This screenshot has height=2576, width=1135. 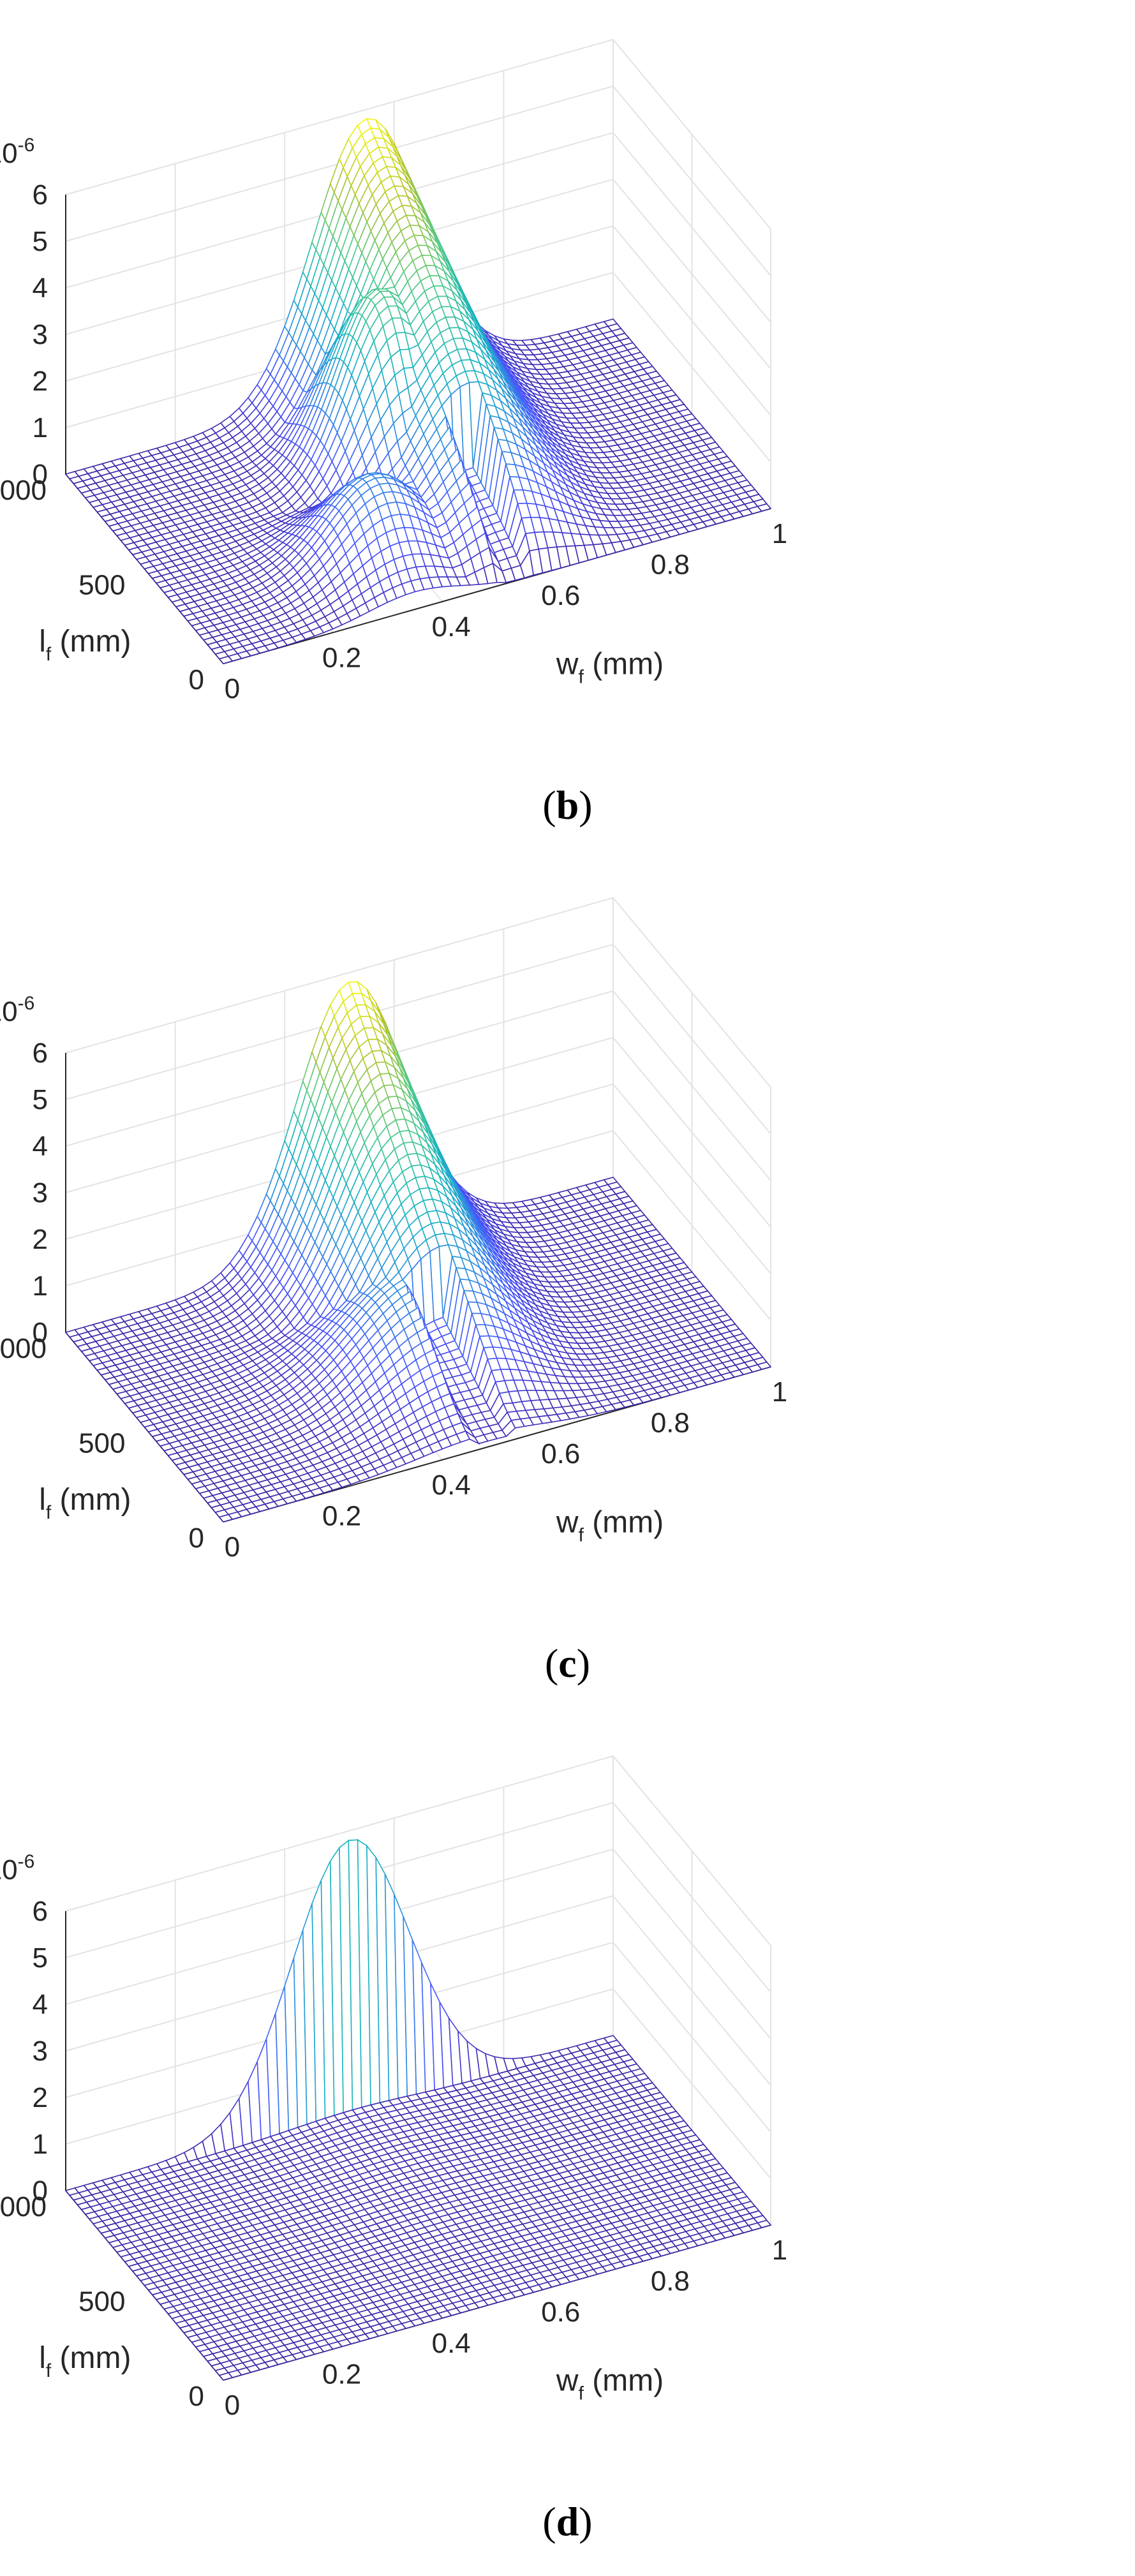 What do you see at coordinates (568, 805) in the screenshot?
I see `caption-b: (b)` at bounding box center [568, 805].